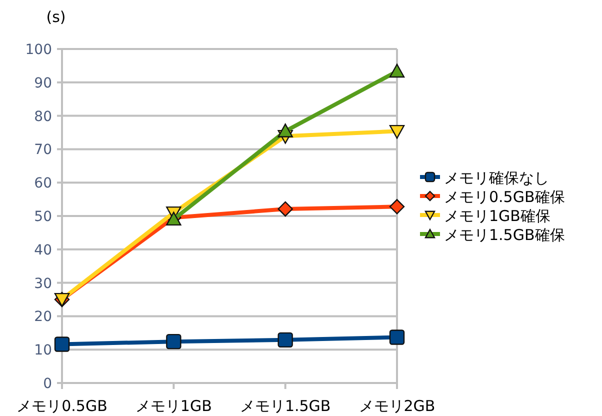 The height and width of the screenshot is (416, 602). Describe the element at coordinates (43, 350) in the screenshot. I see `y-tick-label: 10` at that location.